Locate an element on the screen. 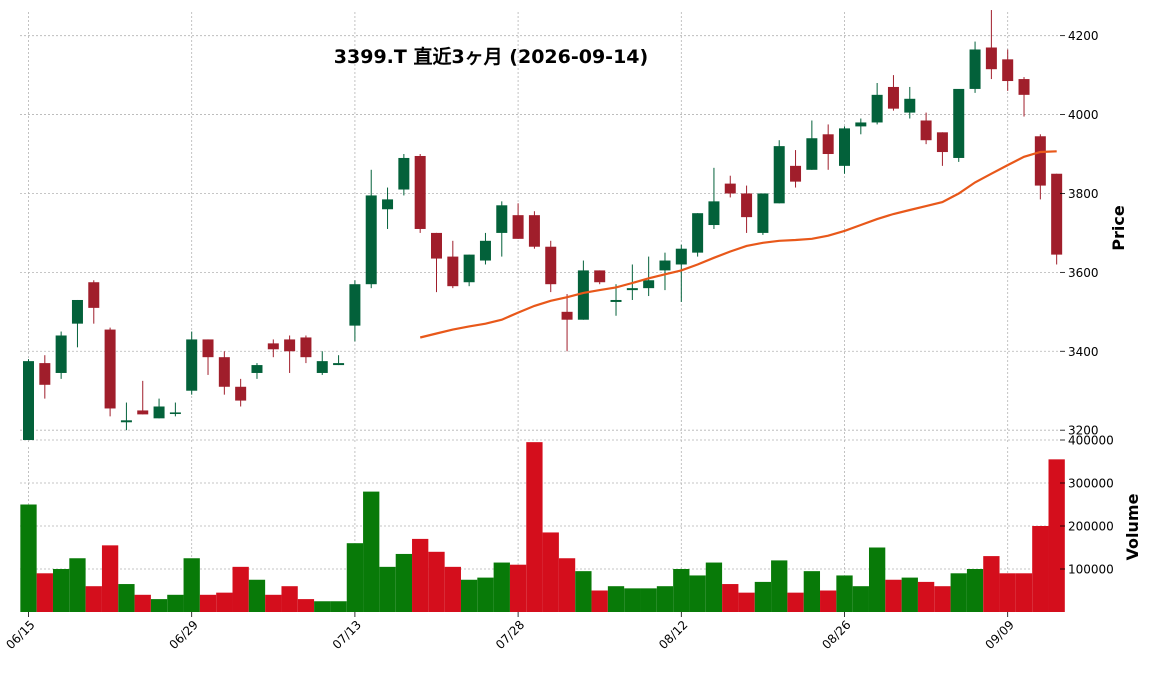 The image size is (1153, 674). volume-tick-label: 200000 is located at coordinates (1091, 527).